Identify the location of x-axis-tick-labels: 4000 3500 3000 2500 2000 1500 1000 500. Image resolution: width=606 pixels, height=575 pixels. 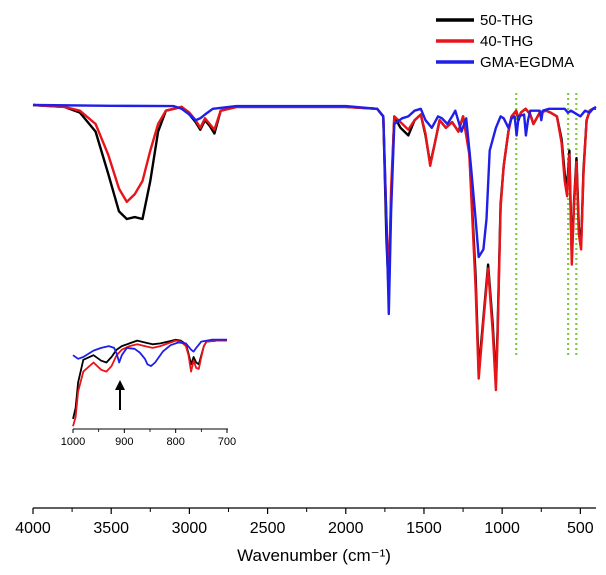
(304, 528).